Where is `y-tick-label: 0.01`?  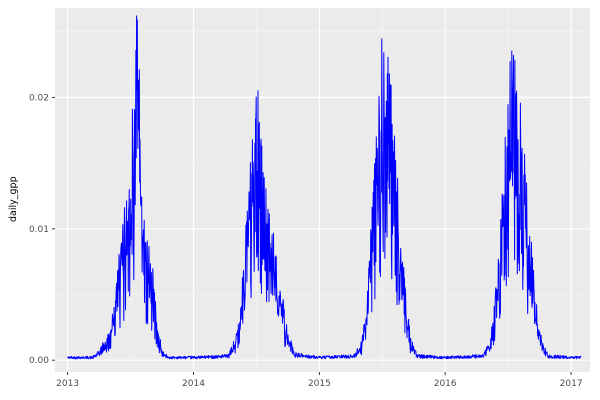 y-tick-label: 0.01 is located at coordinates (39, 230).